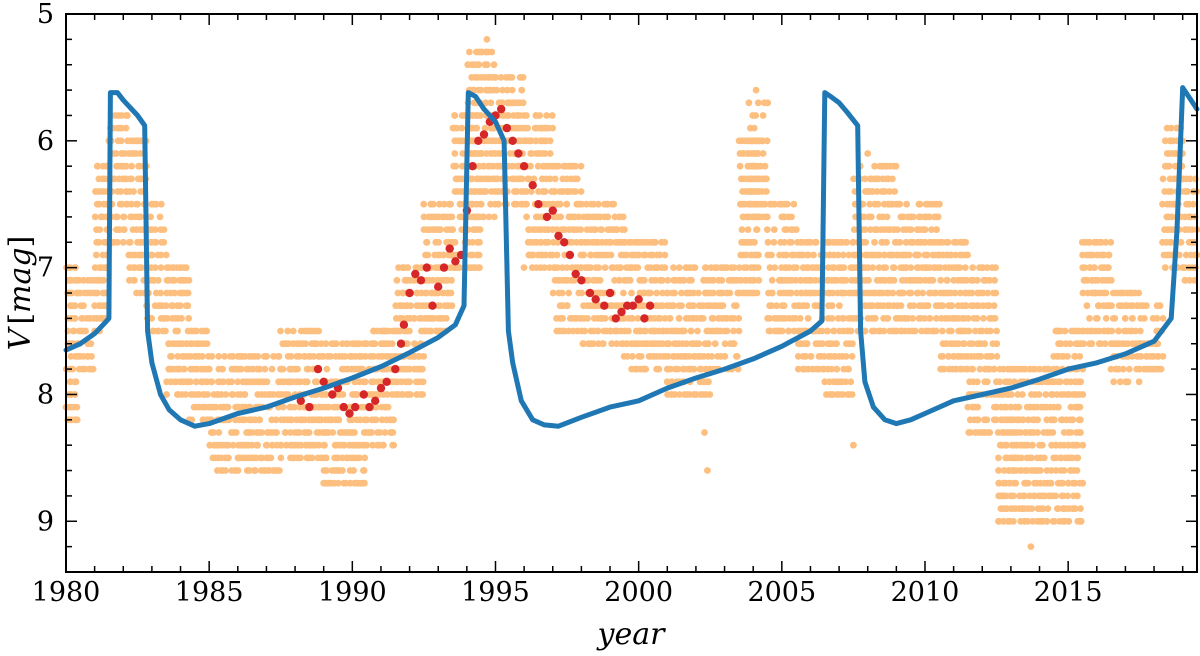  I want to click on y-axis-bracket-close: ], so click(20, 242).